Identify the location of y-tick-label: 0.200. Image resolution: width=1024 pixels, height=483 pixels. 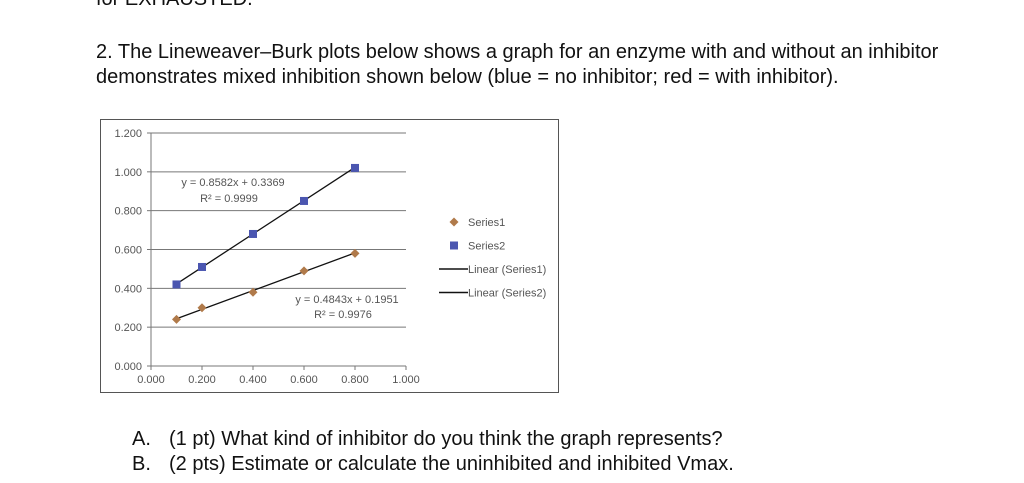
(128, 328).